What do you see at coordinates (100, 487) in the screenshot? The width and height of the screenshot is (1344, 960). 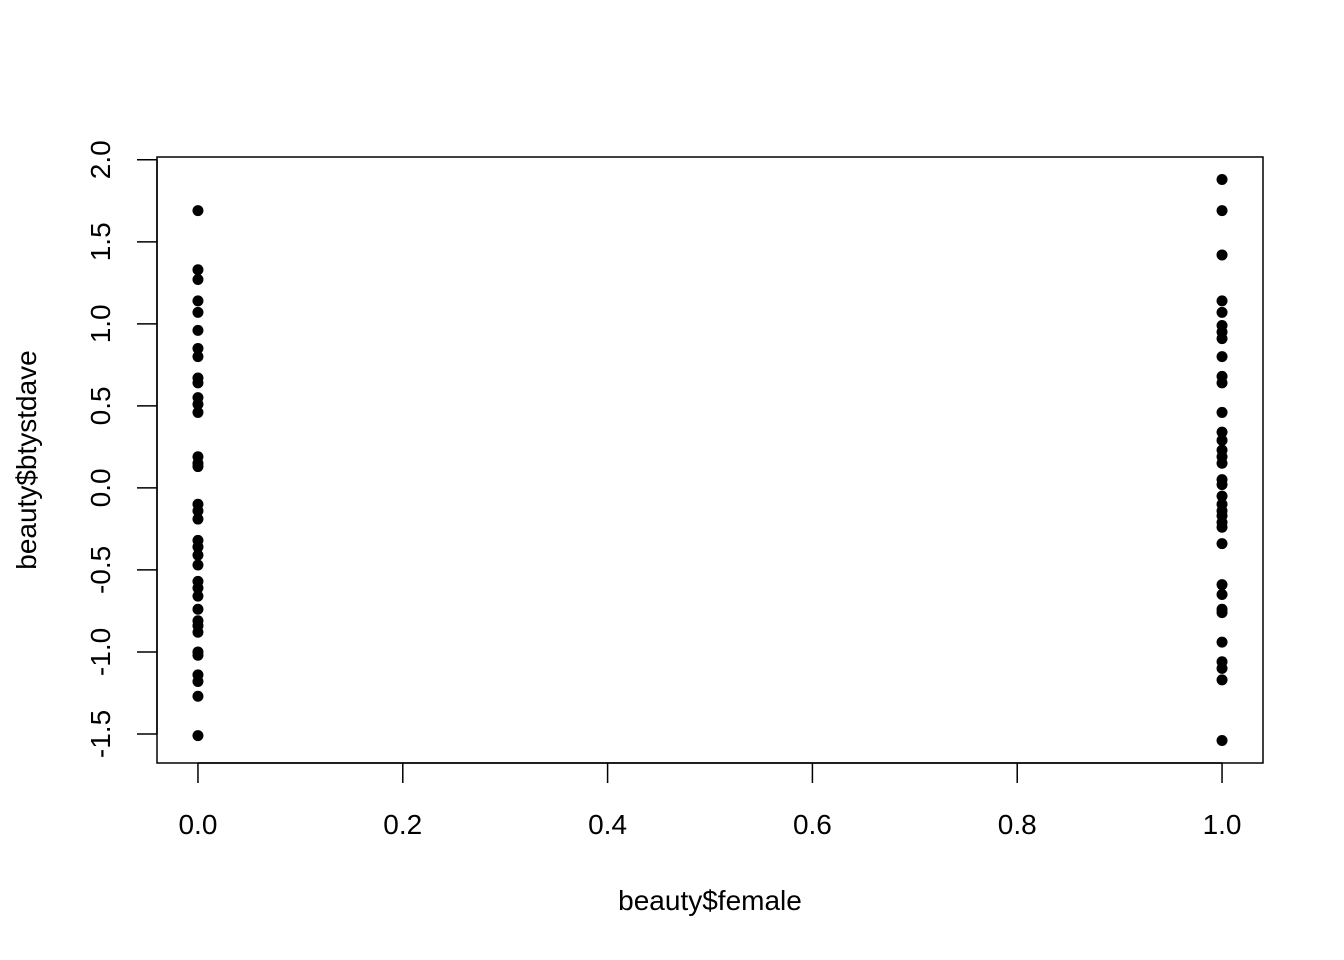 I see `y-tick-label: 0.0` at bounding box center [100, 487].